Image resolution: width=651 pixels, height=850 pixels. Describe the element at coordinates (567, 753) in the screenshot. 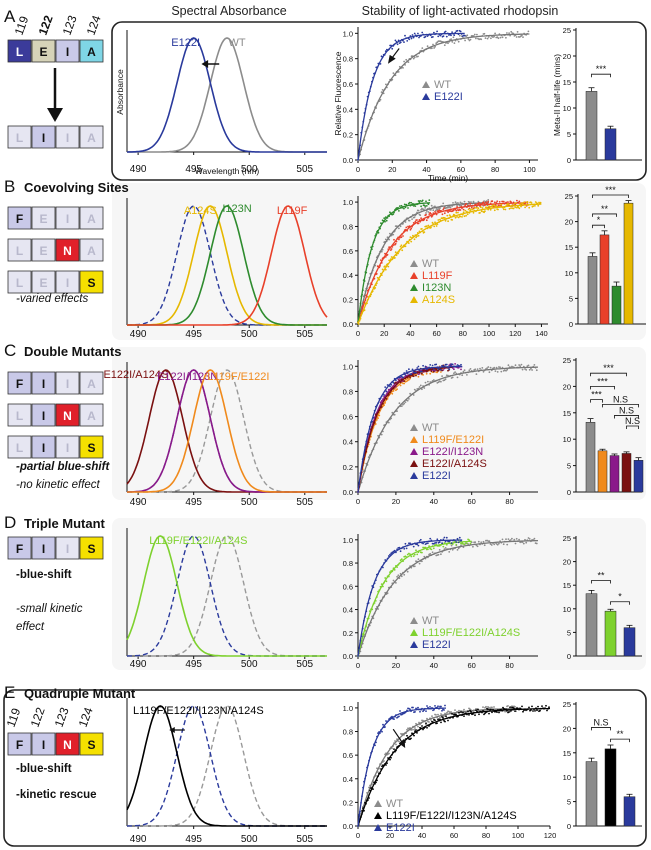

I see `bar-y-tick-label: 15` at that location.